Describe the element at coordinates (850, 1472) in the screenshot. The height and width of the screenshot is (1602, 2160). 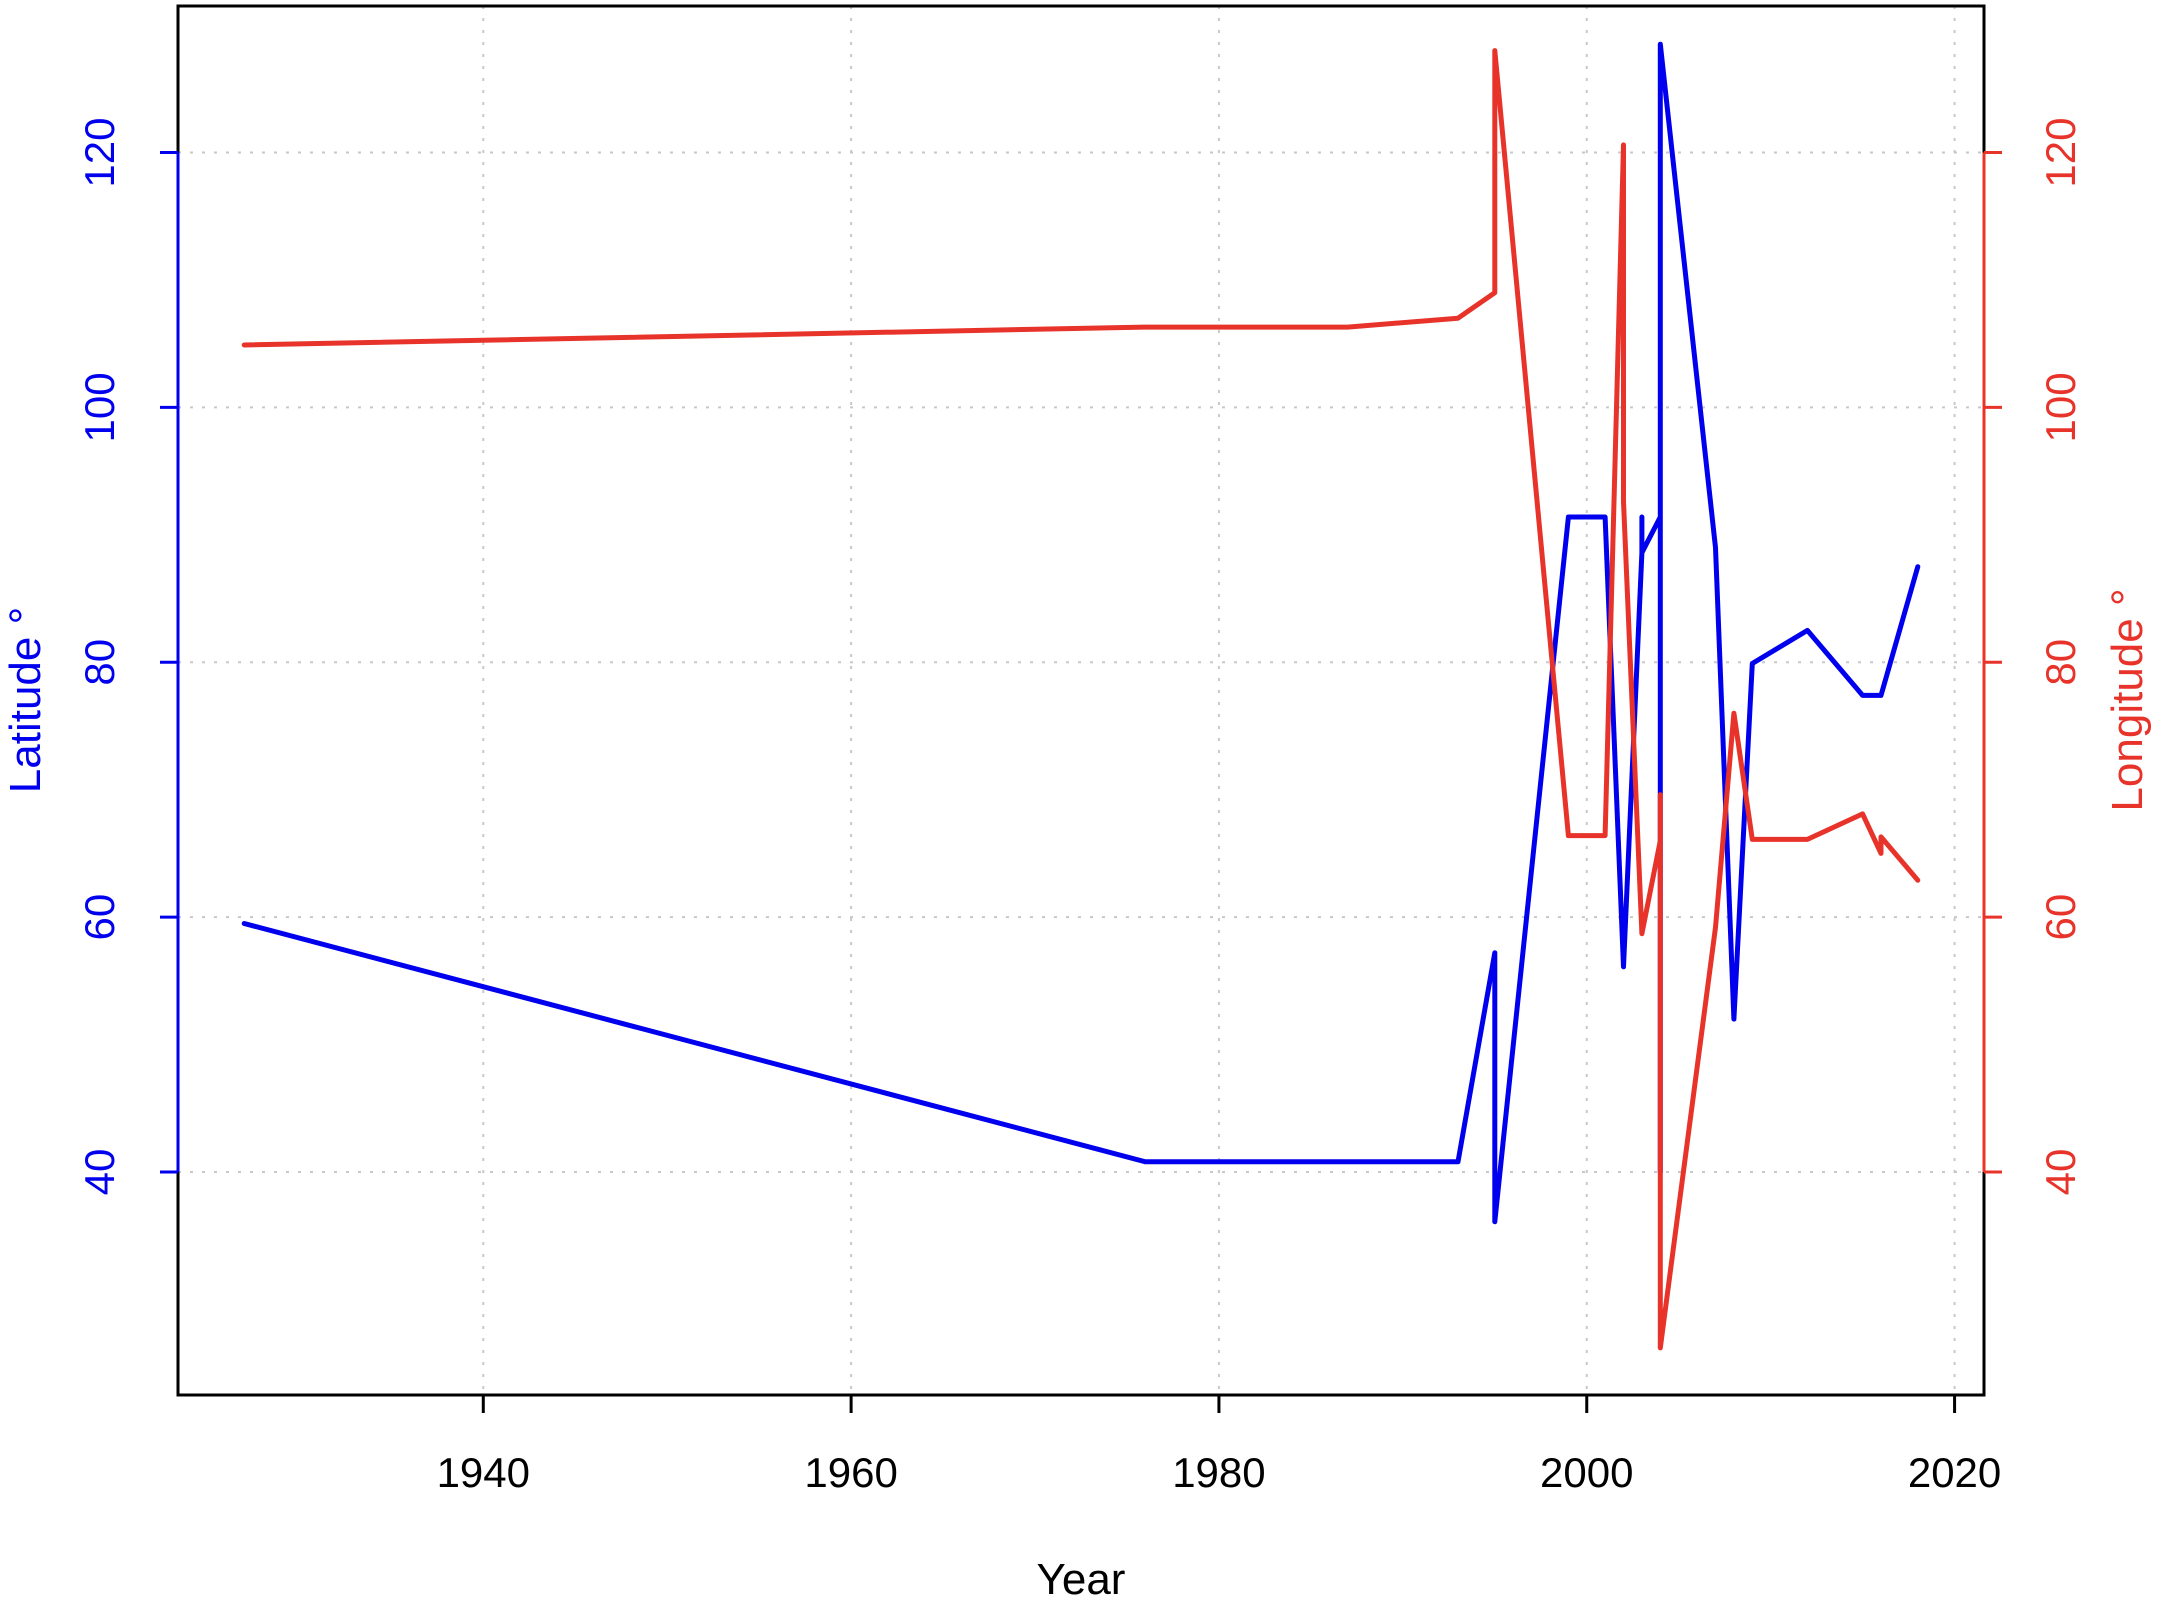
I see `x-tick-label: 1960` at that location.